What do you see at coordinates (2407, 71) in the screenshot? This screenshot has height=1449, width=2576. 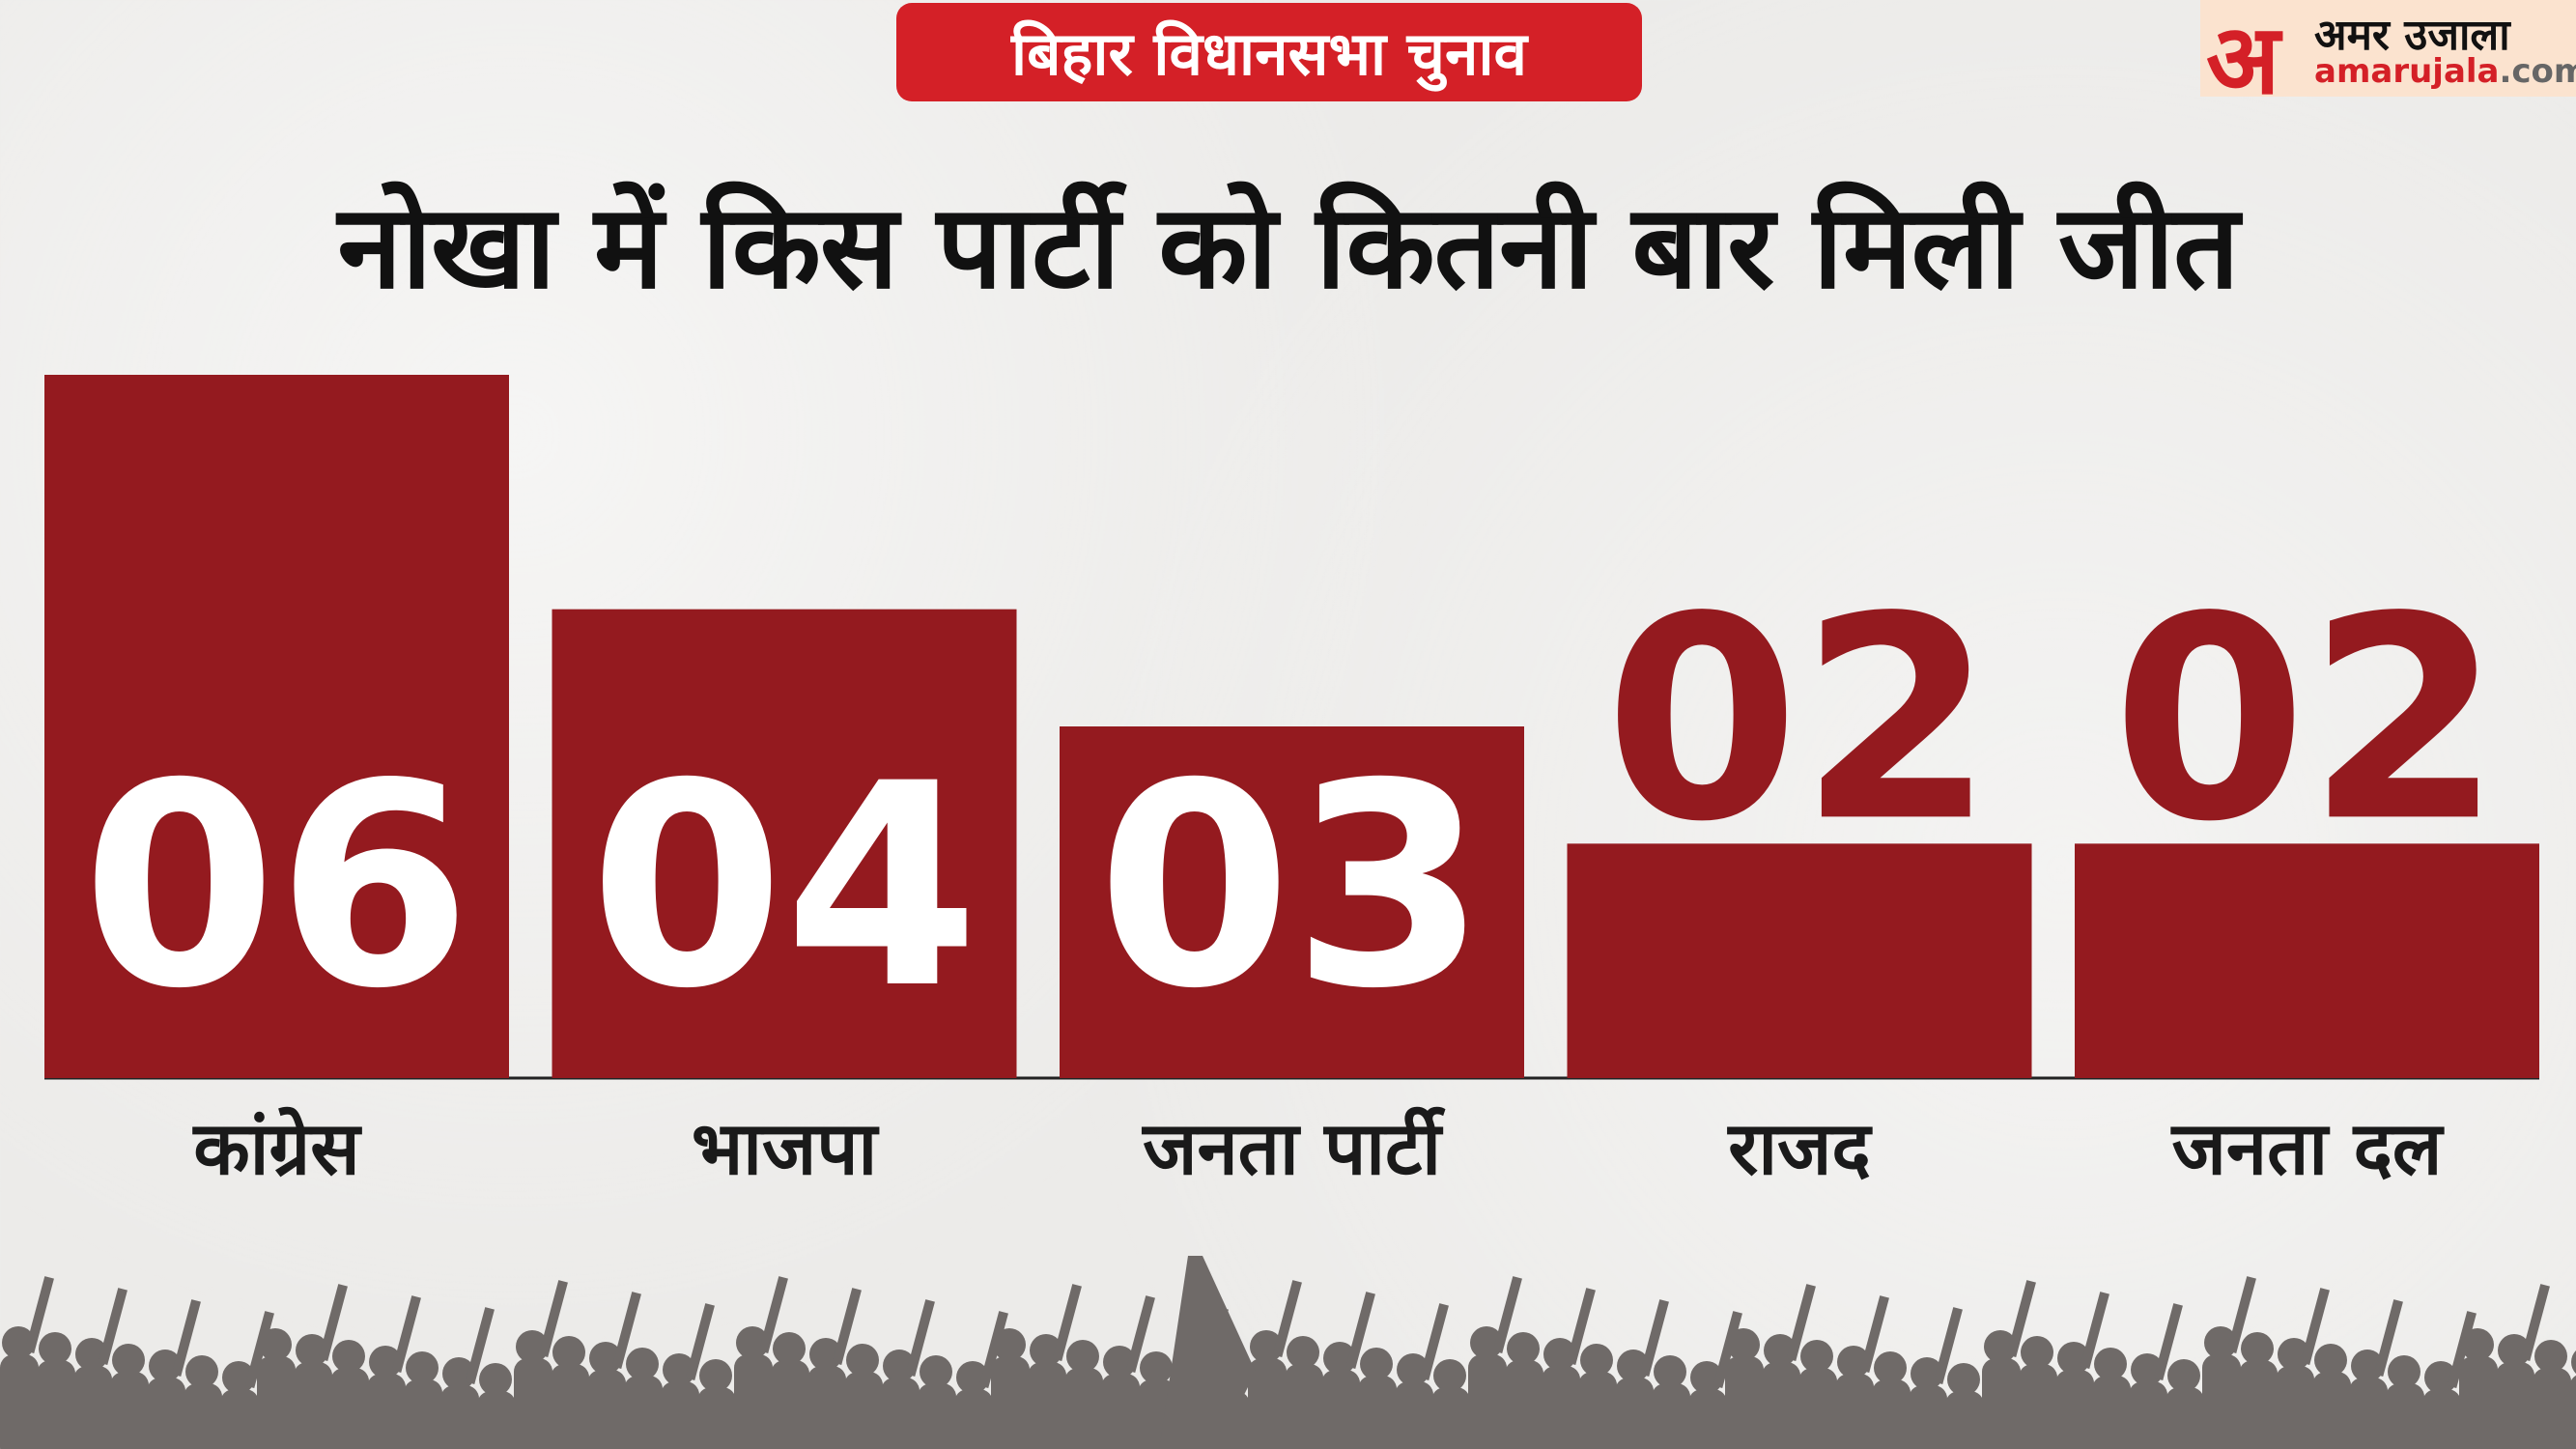 I see `logo-site: amarujala` at bounding box center [2407, 71].